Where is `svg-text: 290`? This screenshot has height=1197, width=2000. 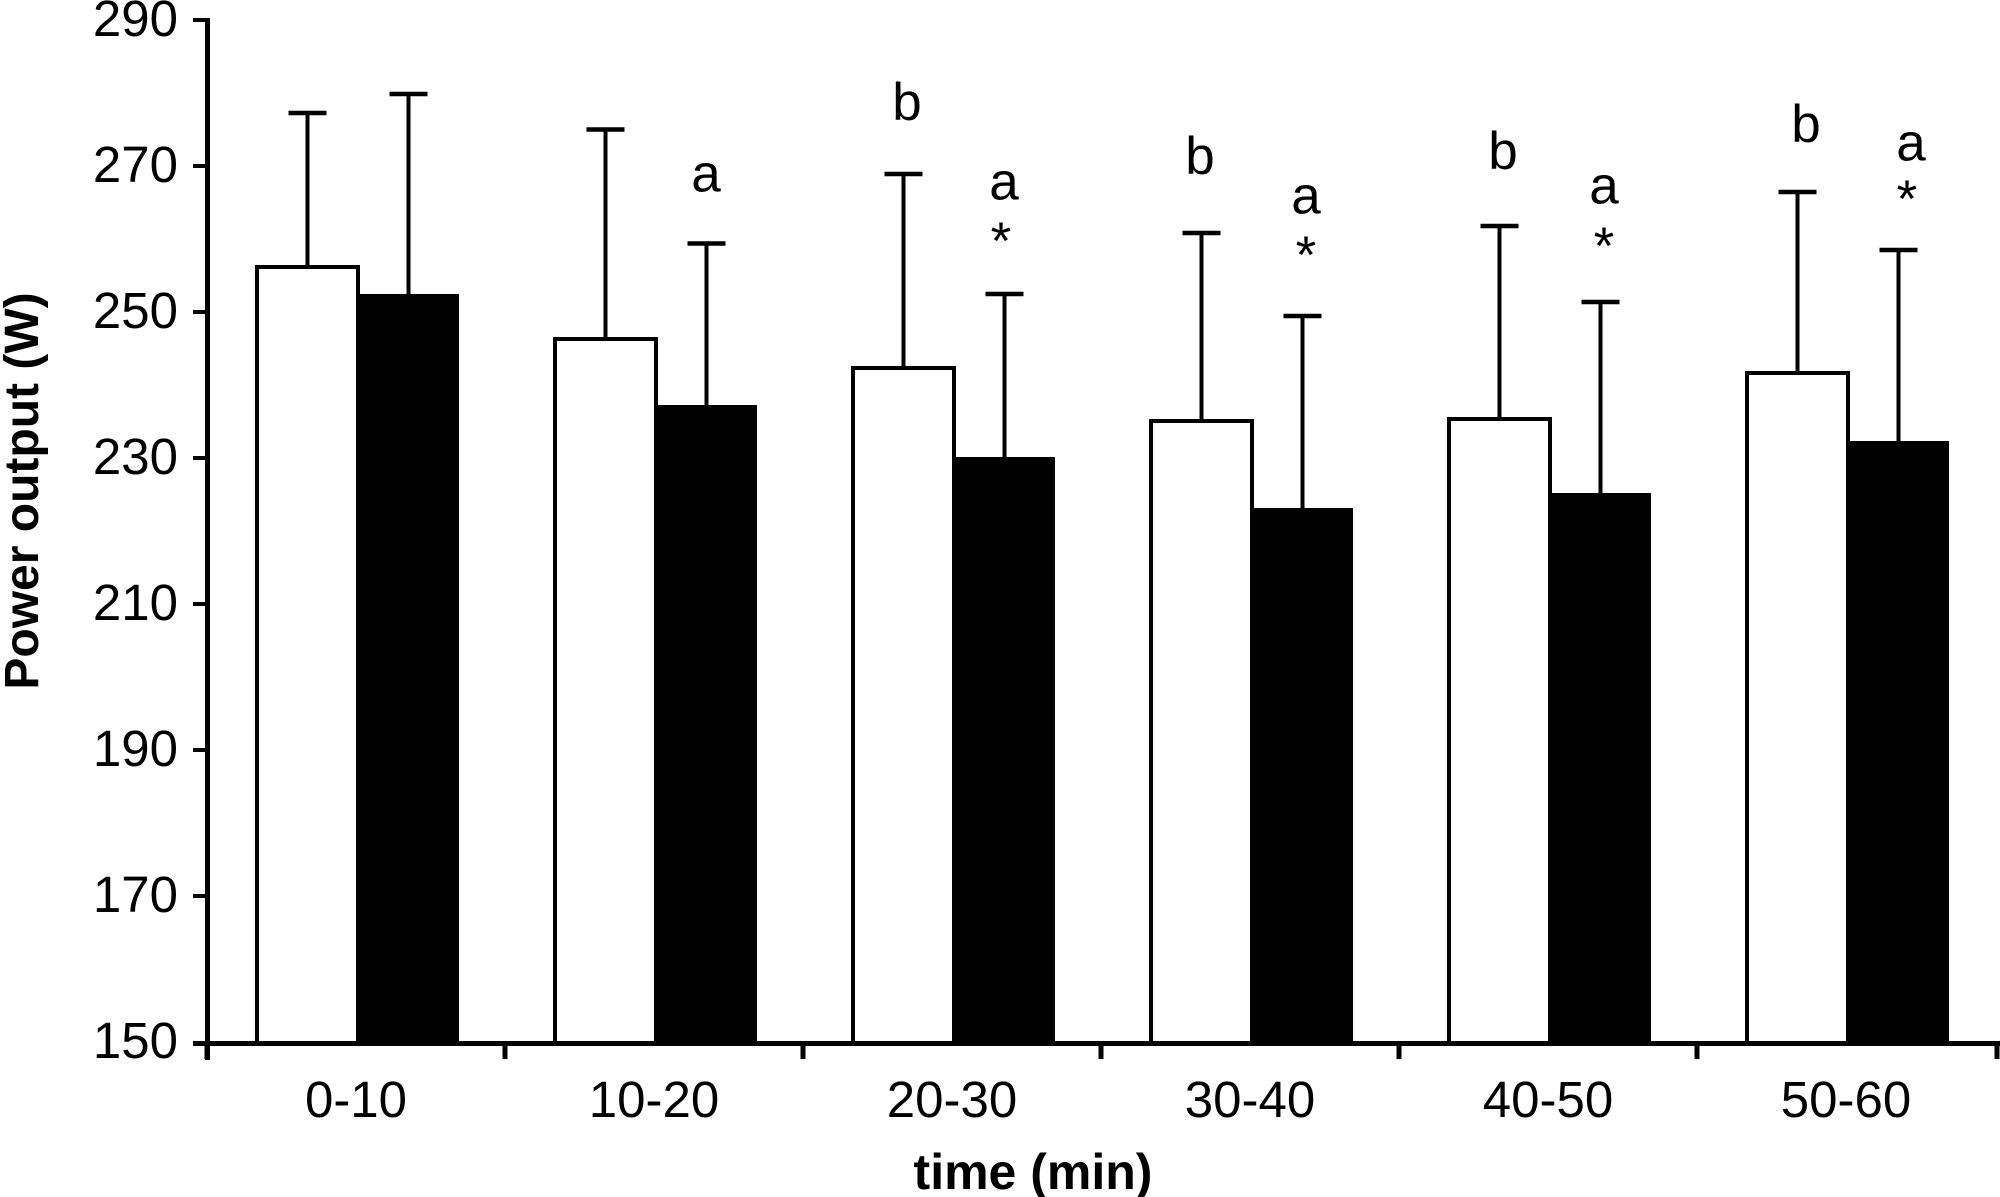 svg-text: 290 is located at coordinates (135, 23).